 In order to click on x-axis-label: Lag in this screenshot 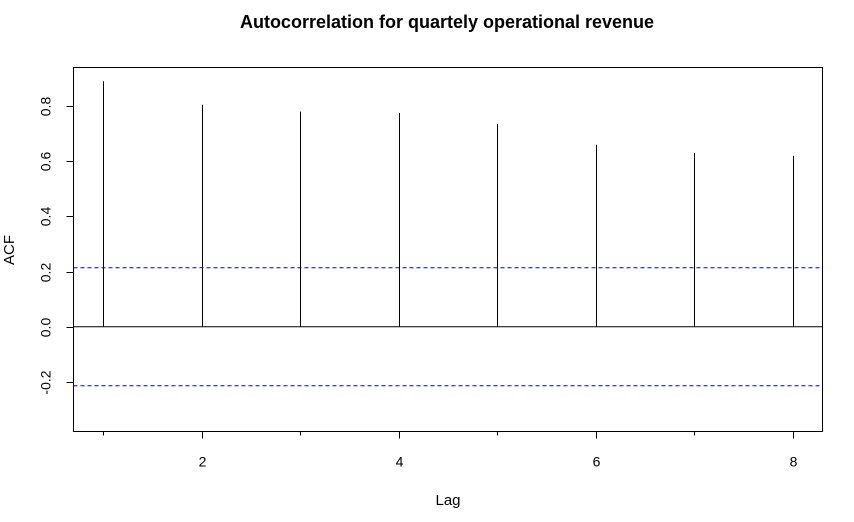, I will do `click(447, 500)`.